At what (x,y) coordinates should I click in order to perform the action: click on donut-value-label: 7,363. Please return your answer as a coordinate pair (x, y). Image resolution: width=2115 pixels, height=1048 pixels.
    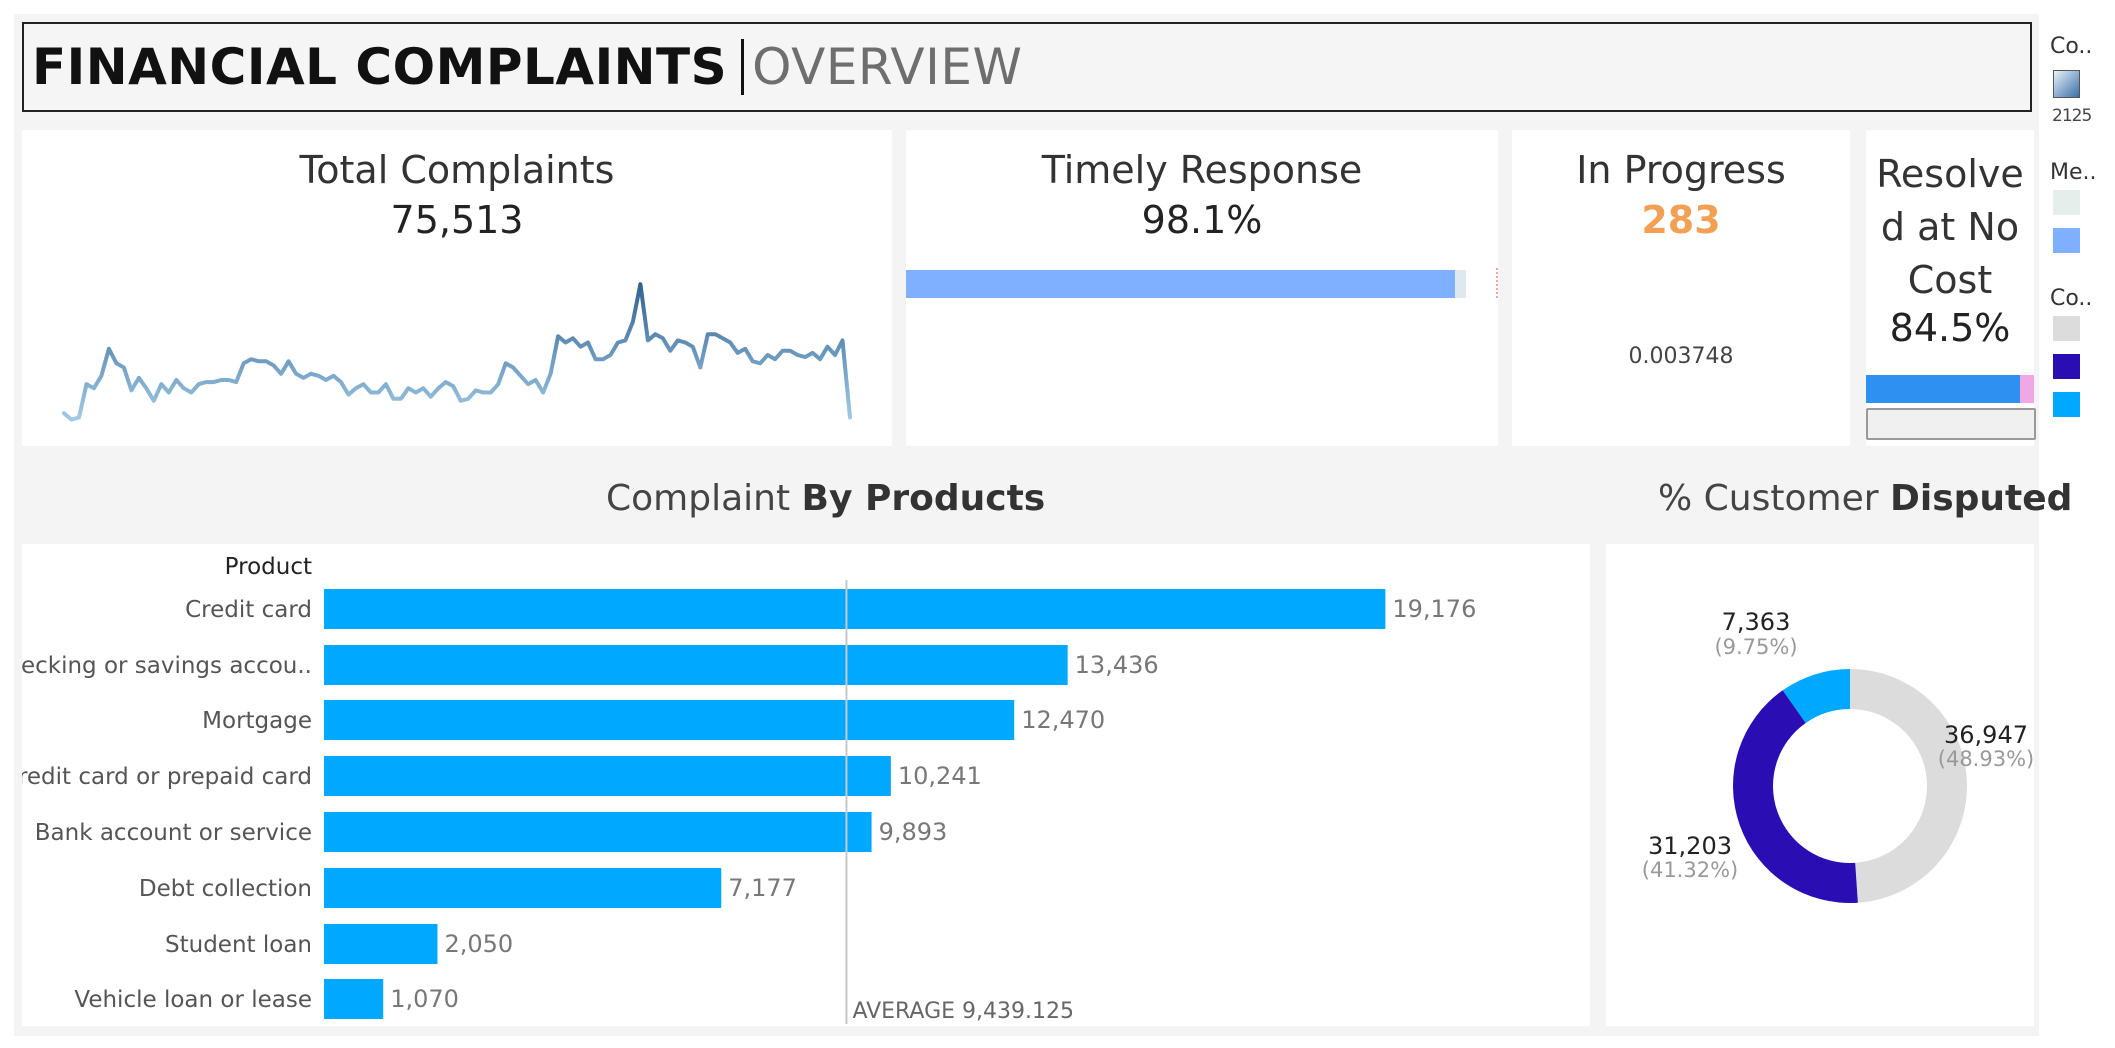
    Looking at the image, I should click on (1756, 622).